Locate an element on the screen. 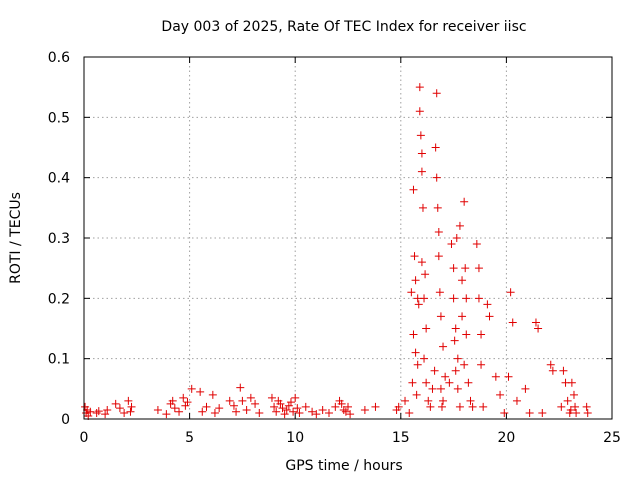 This screenshot has height=480, width=640. y-tick-label: 0.4 is located at coordinates (59, 179).